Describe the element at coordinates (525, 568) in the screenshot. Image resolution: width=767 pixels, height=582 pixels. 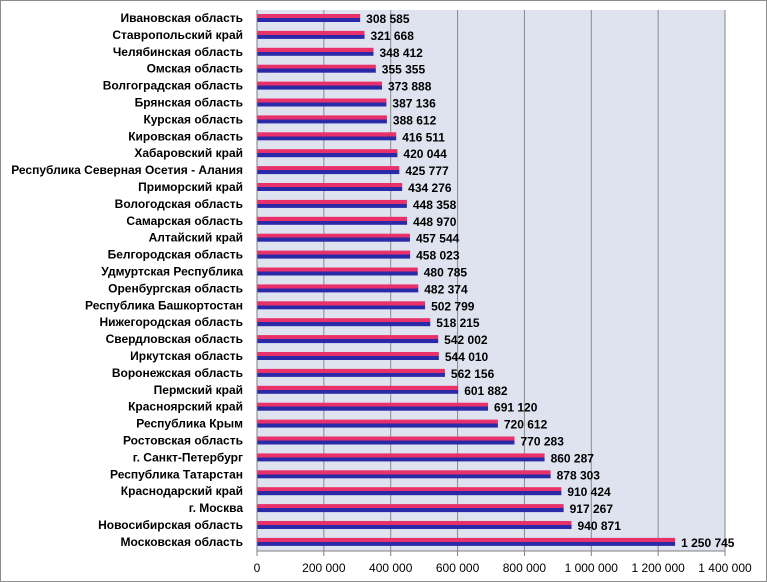
I see `x-tick-label: 800 000` at that location.